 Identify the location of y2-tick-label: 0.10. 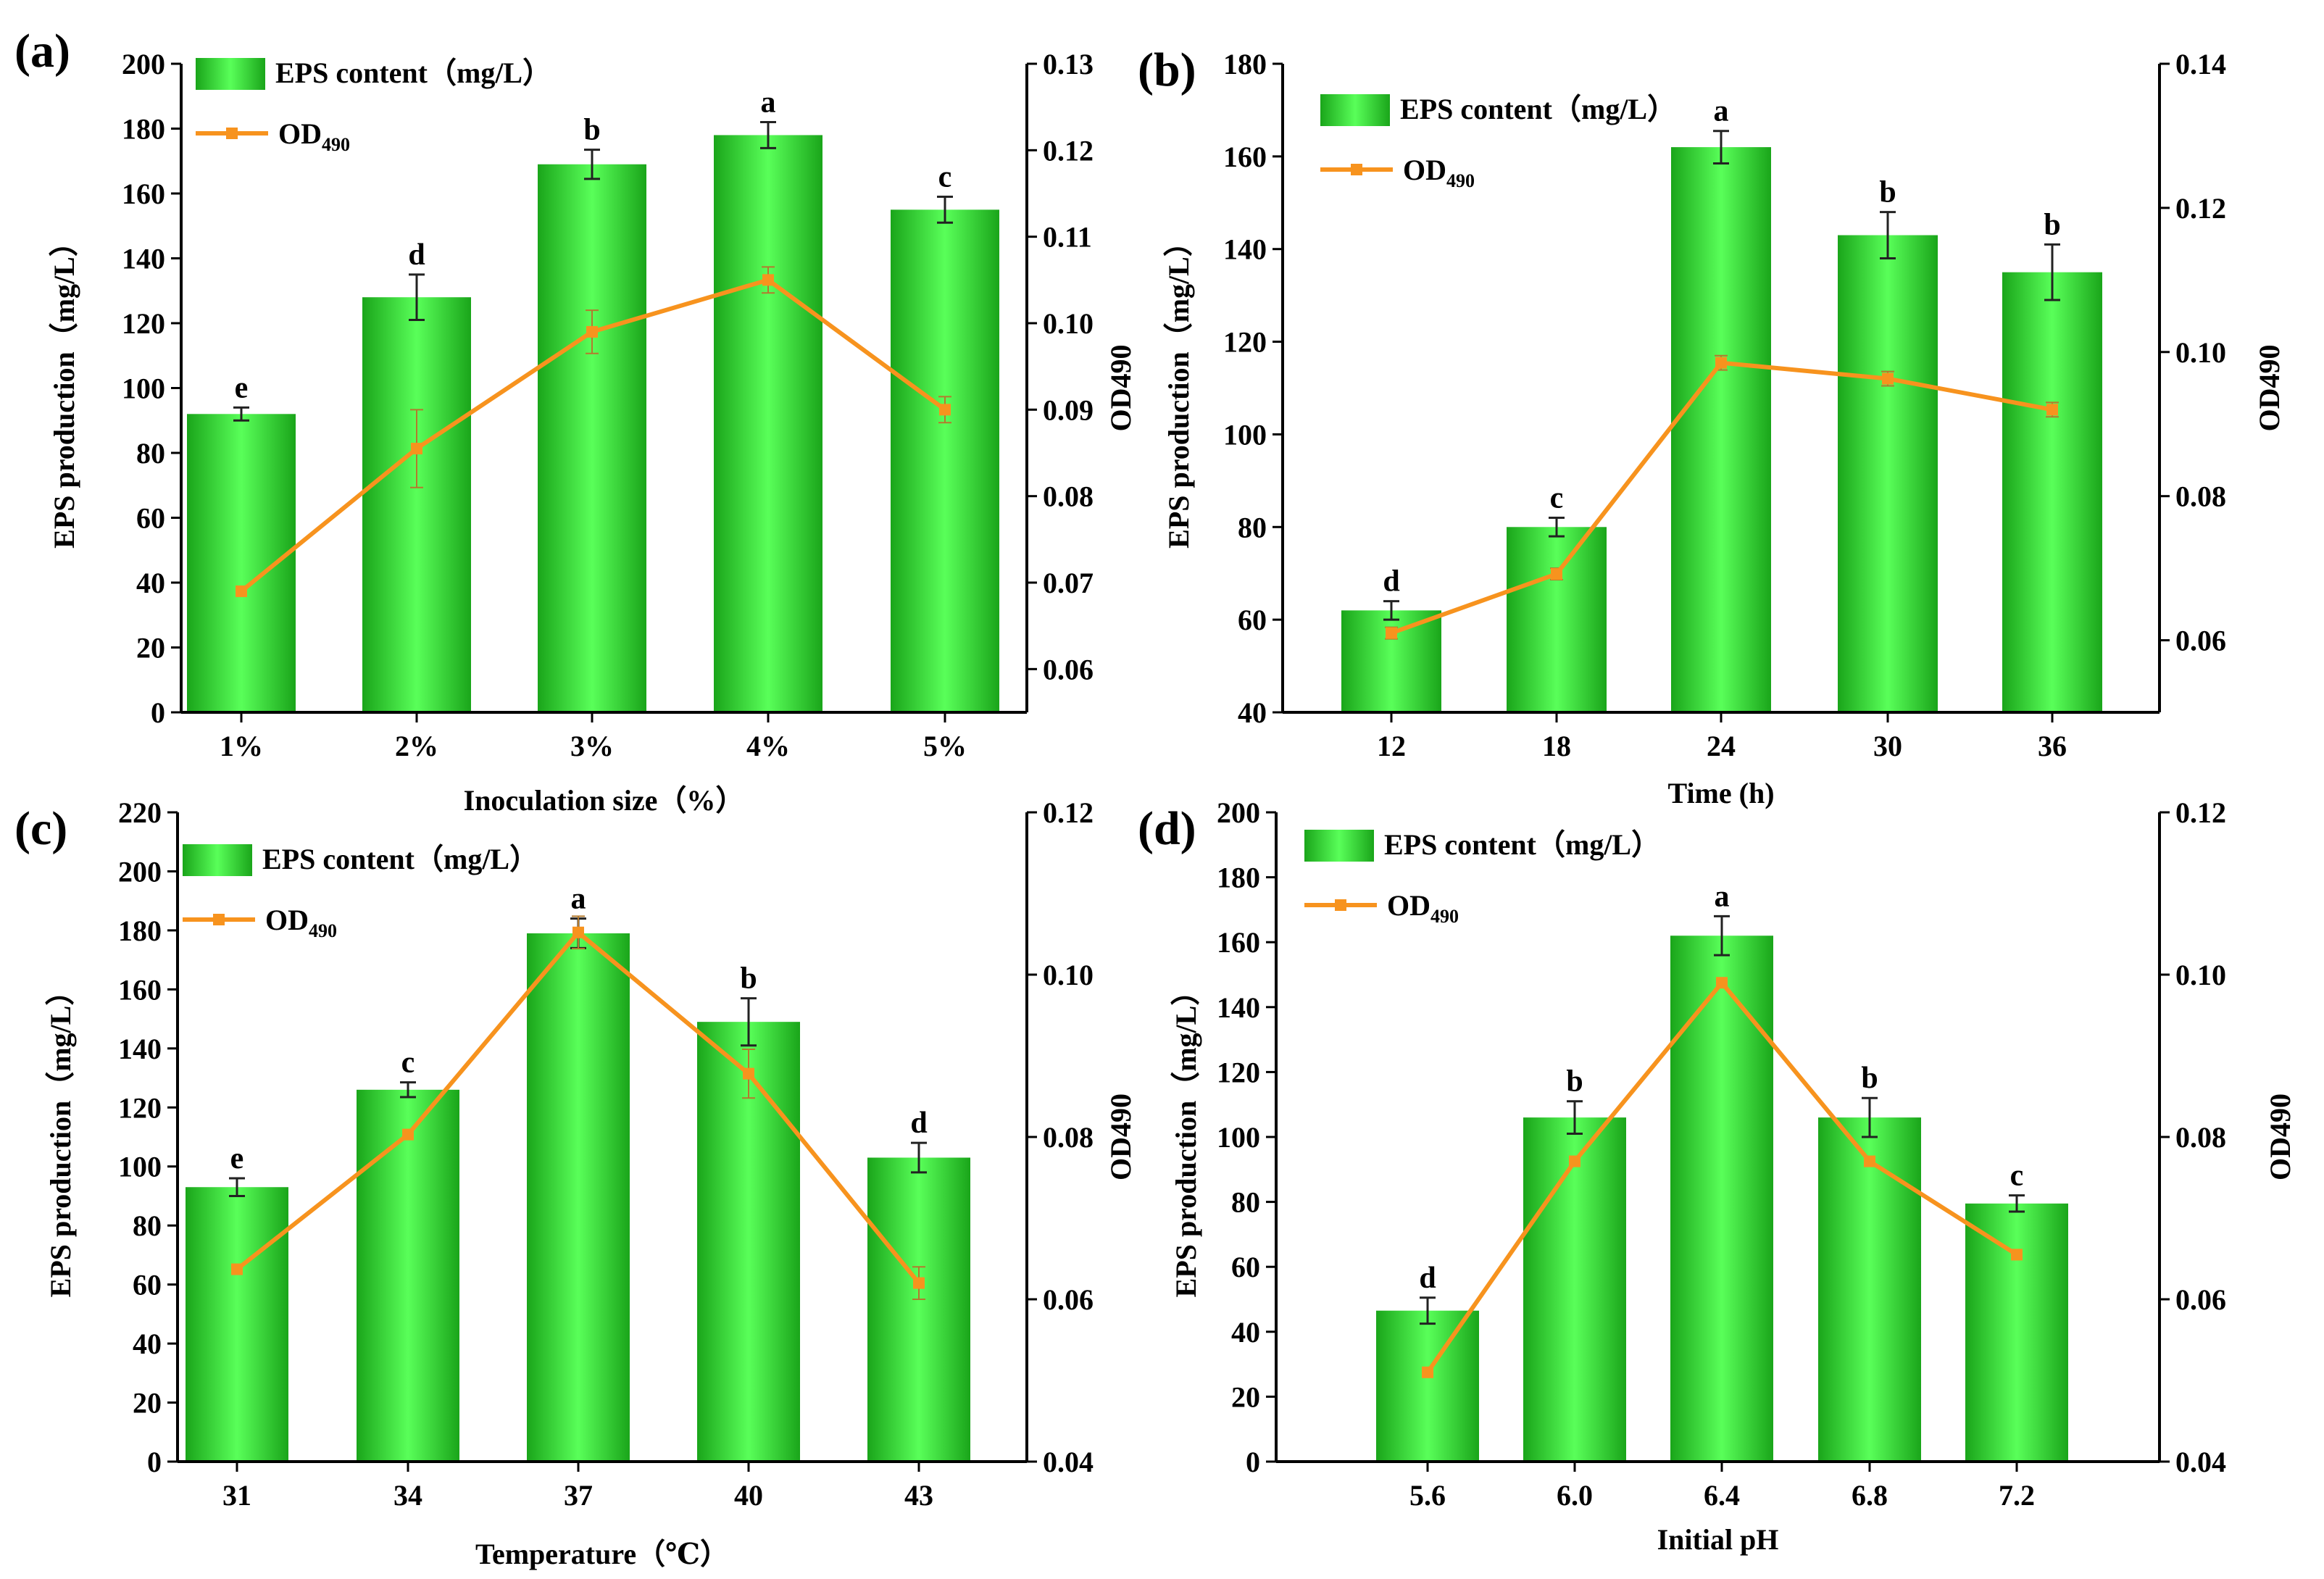
(2200, 352).